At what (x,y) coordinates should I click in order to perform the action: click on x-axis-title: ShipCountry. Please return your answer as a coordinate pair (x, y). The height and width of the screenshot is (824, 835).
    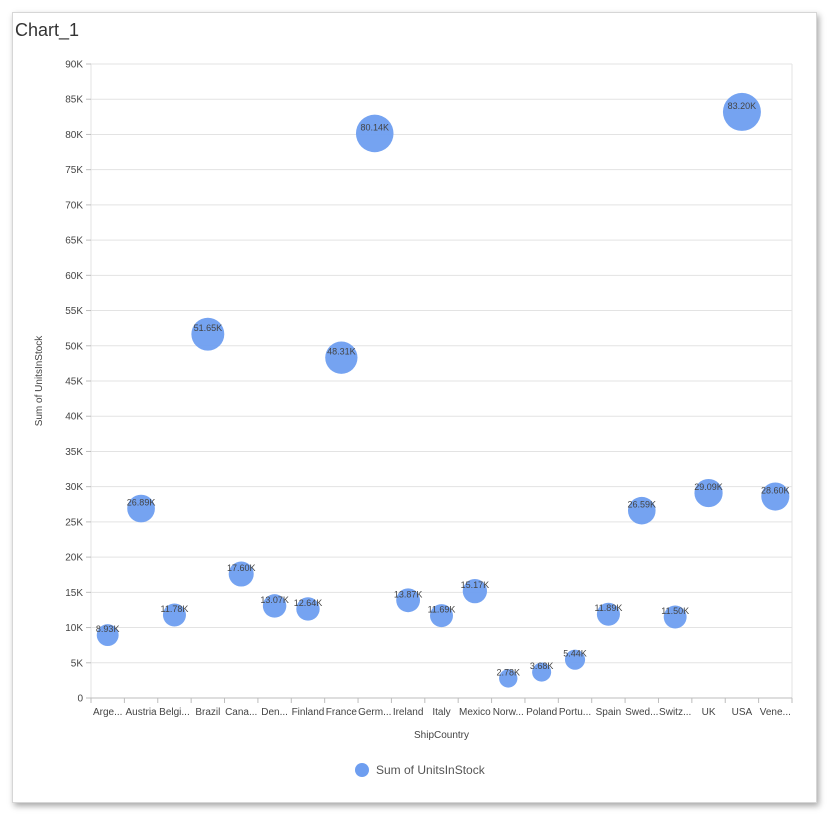
    Looking at the image, I should click on (441, 735).